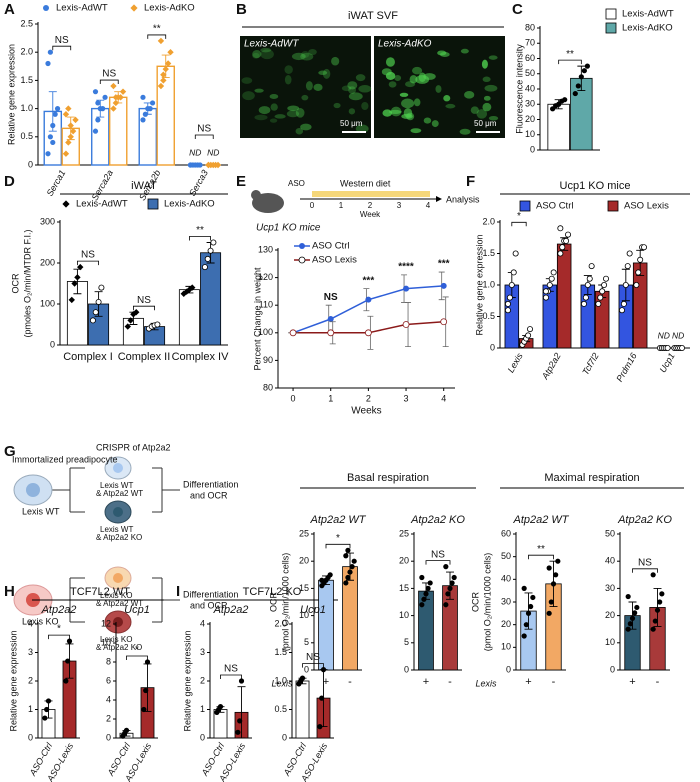 The height and width of the screenshot is (782, 700). Describe the element at coordinates (265, 249) in the screenshot. I see `y-tick-label: 130` at that location.